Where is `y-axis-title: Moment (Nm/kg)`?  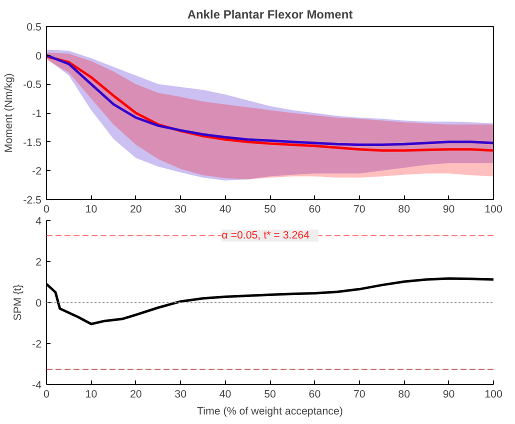 y-axis-title: Moment (Nm/kg) is located at coordinates (9, 113).